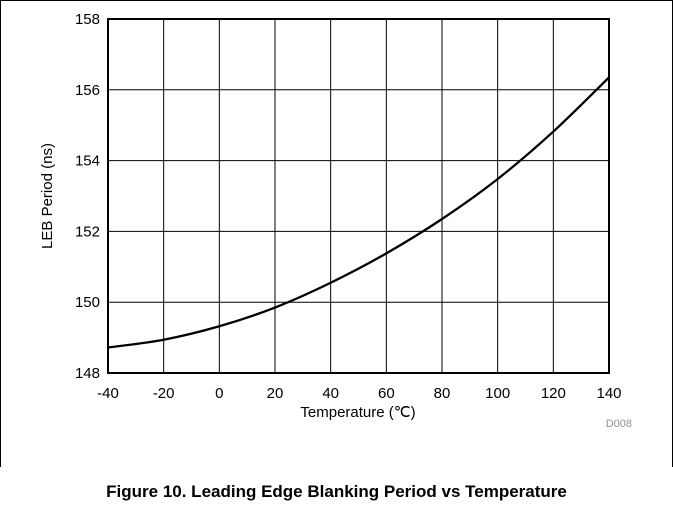  I want to click on y-tick-labels: 148 150 152 154 156 158, so click(87, 196).